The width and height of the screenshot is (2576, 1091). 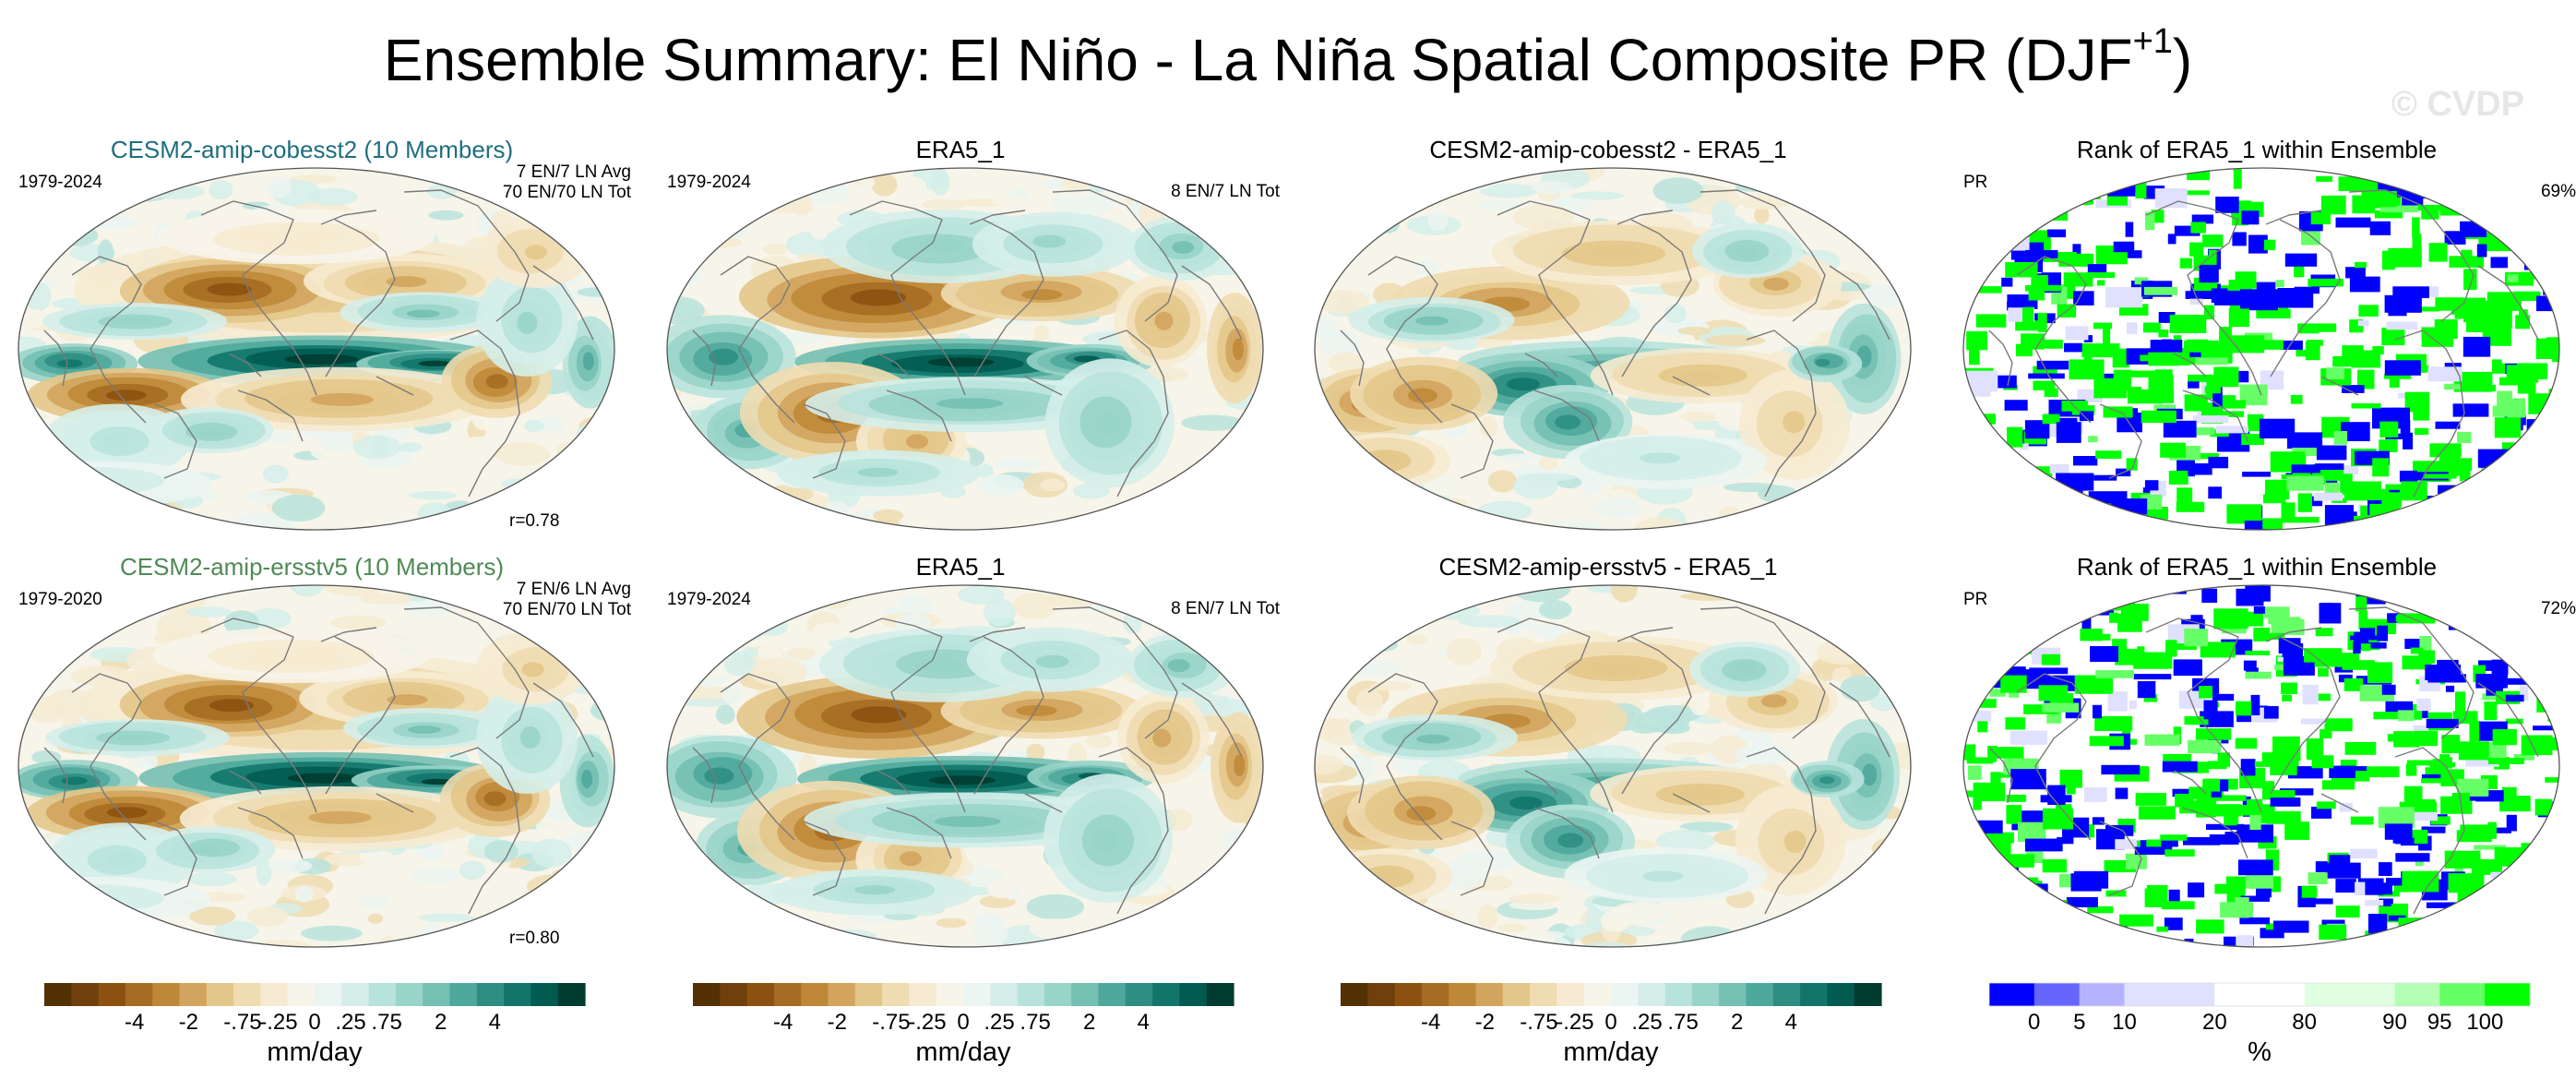 What do you see at coordinates (1608, 149) in the screenshot?
I see `panel-title: CESM2-amip-cobesst2 - ERA5_1` at bounding box center [1608, 149].